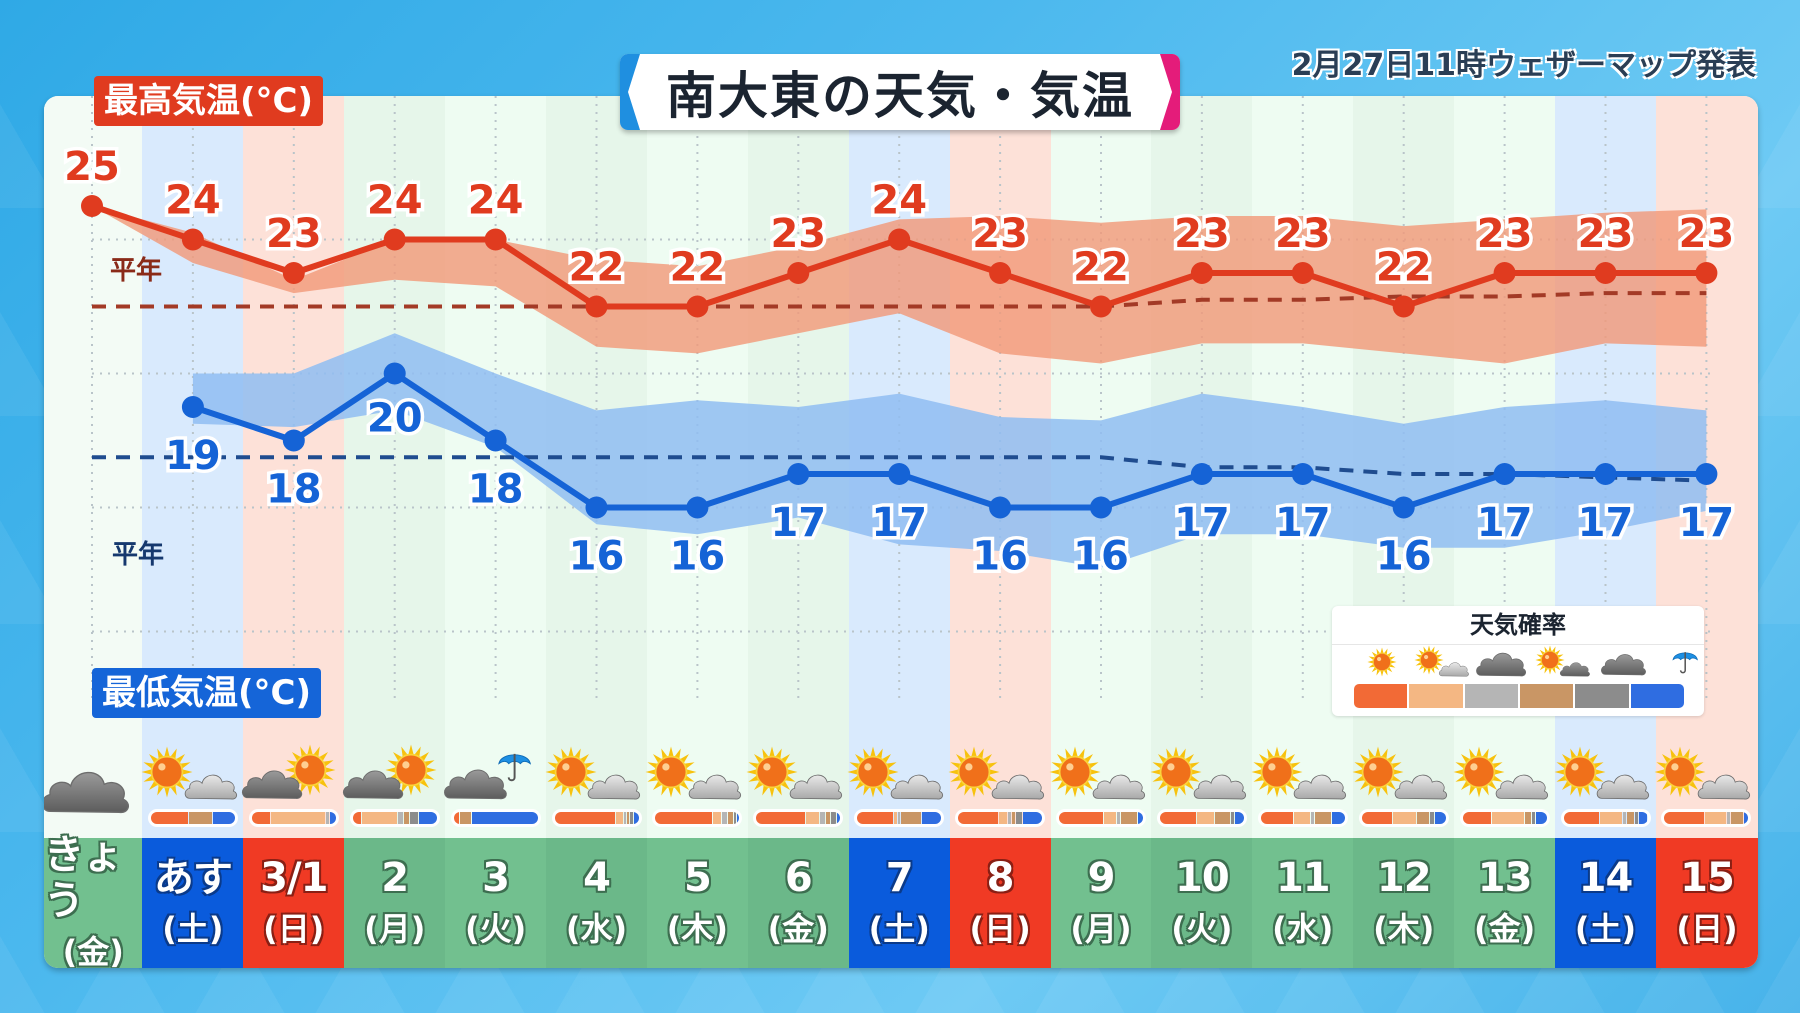  I want to click on sun-behind-cloud-icon, so click(1564, 663).